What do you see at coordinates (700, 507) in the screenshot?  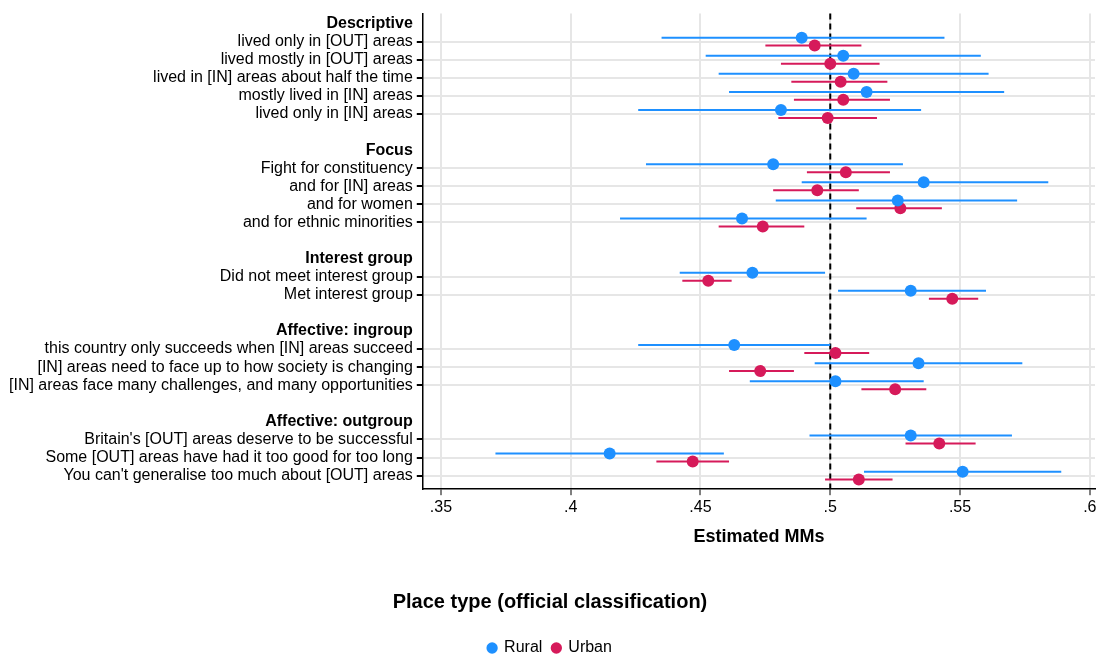 I see `x-tick-label: .45` at bounding box center [700, 507].